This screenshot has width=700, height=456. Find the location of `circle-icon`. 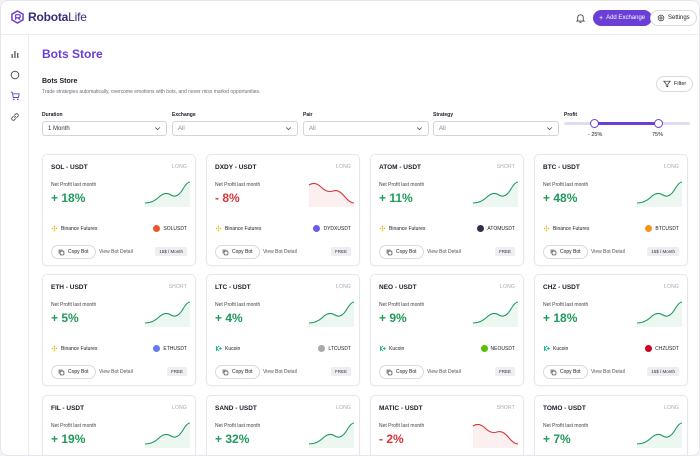

circle-icon is located at coordinates (15, 75).